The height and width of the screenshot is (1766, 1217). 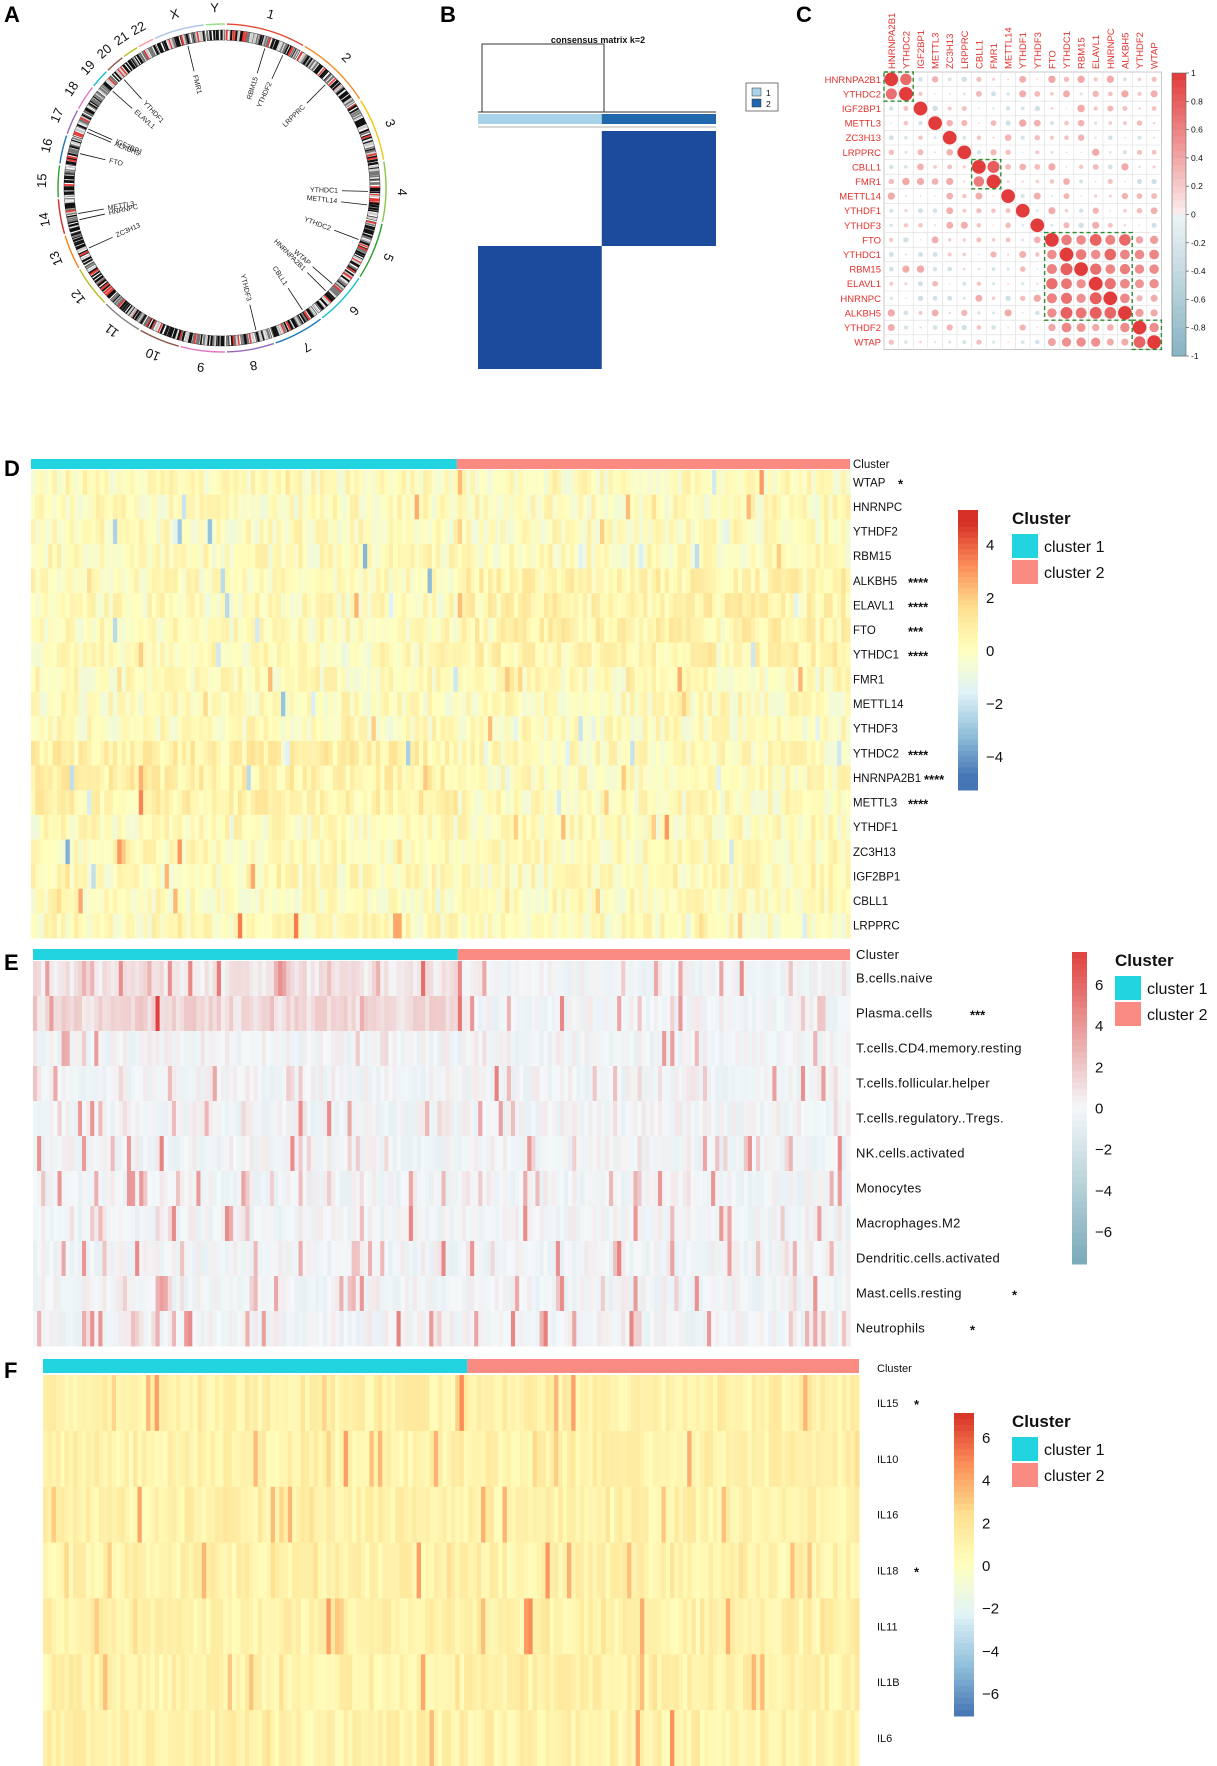 I want to click on hm-d-colorbar-segment, so click(x=968, y=776).